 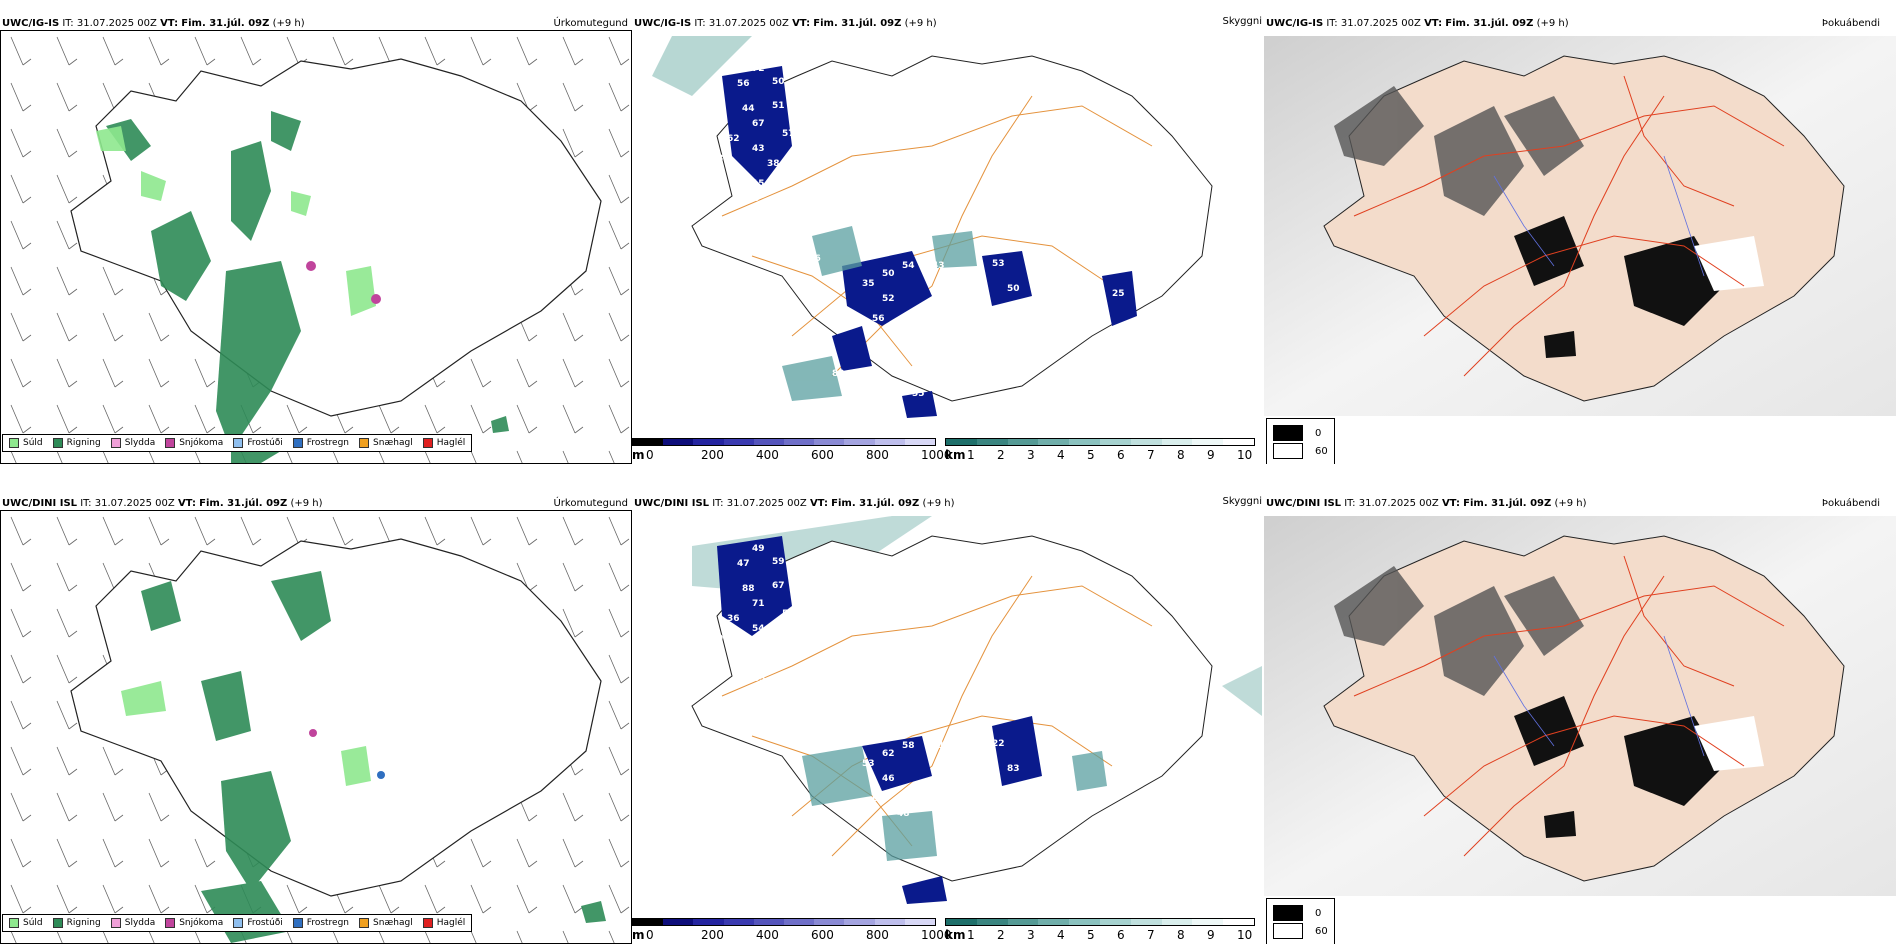 What do you see at coordinates (320, 923) in the screenshot?
I see `legend-item: Frostregn` at bounding box center [320, 923].